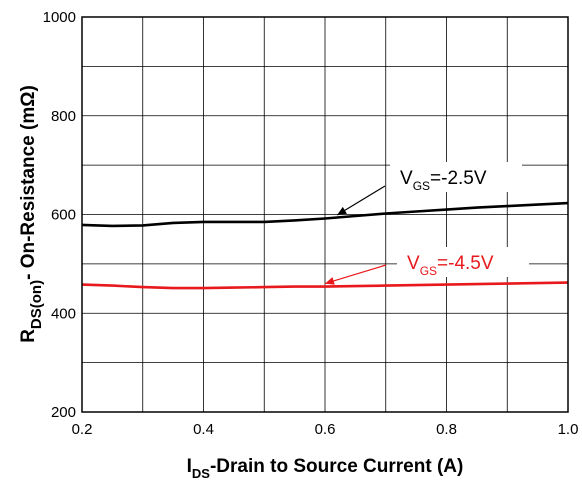  Describe the element at coordinates (203, 429) in the screenshot. I see `x-tick-label: 0.4` at that location.